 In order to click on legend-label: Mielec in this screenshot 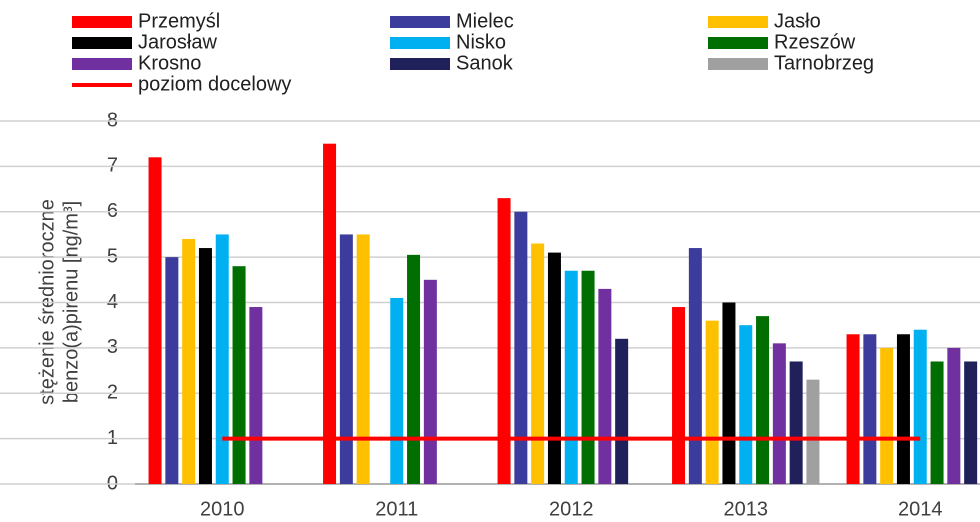, I will do `click(485, 21)`.